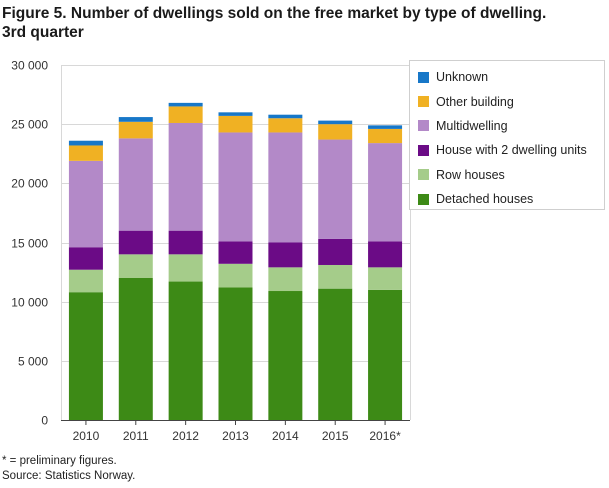 This screenshot has width=609, height=488. I want to click on bar-segment-unknown-2016, so click(385, 127).